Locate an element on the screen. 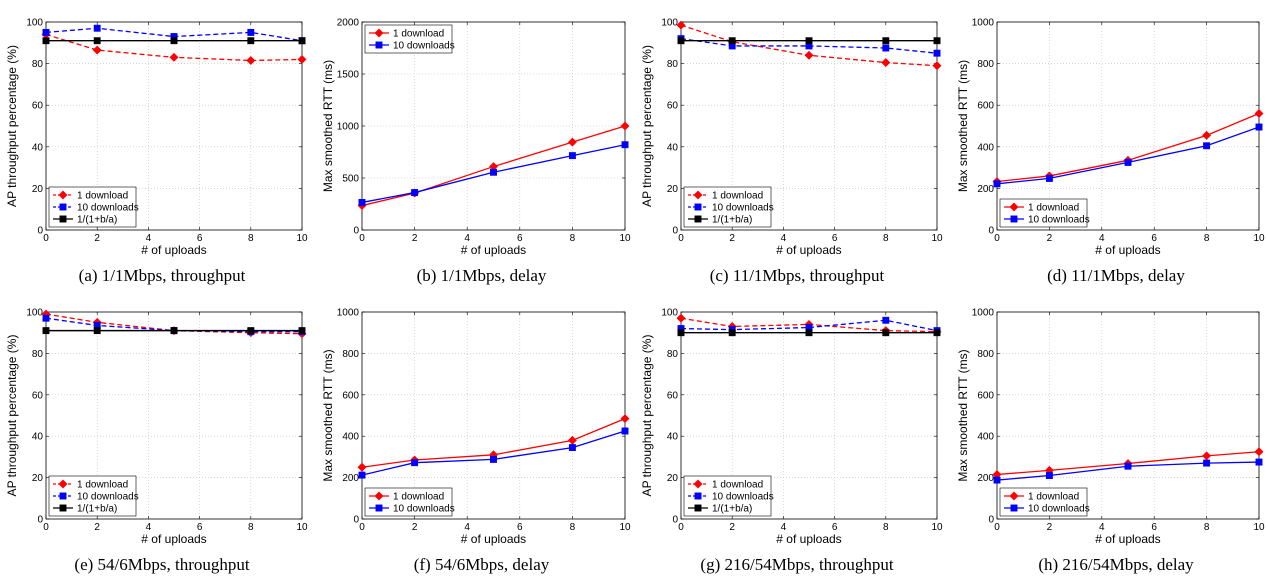 The width and height of the screenshot is (1268, 580). y-tick-label: 0 is located at coordinates (40, 520).